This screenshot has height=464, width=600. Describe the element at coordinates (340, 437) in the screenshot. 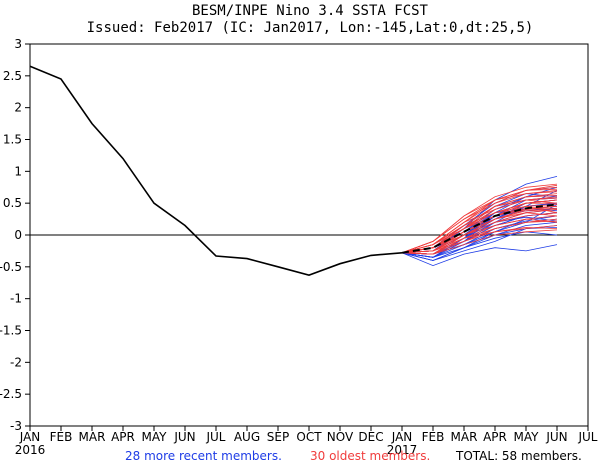

I see `x-tick-label: NOV` at that location.